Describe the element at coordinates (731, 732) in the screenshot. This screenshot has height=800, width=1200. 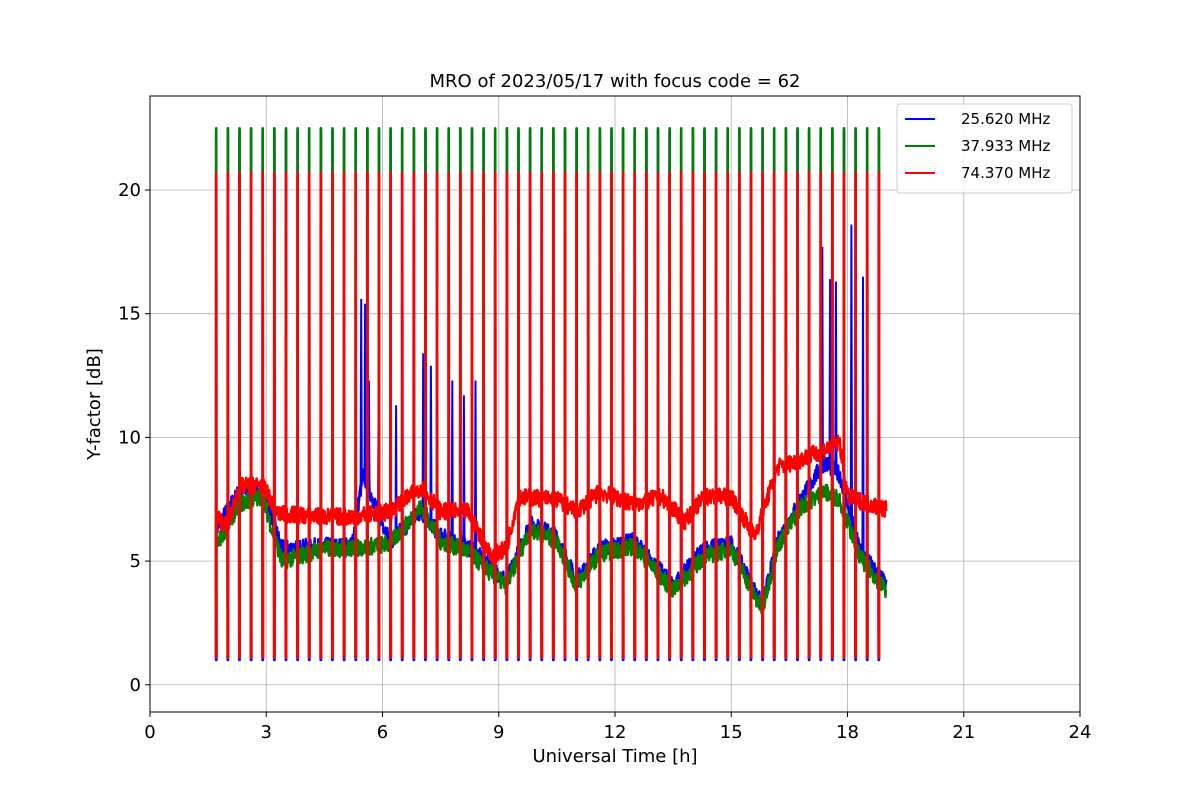
I see `x-tick-label: 15` at that location.